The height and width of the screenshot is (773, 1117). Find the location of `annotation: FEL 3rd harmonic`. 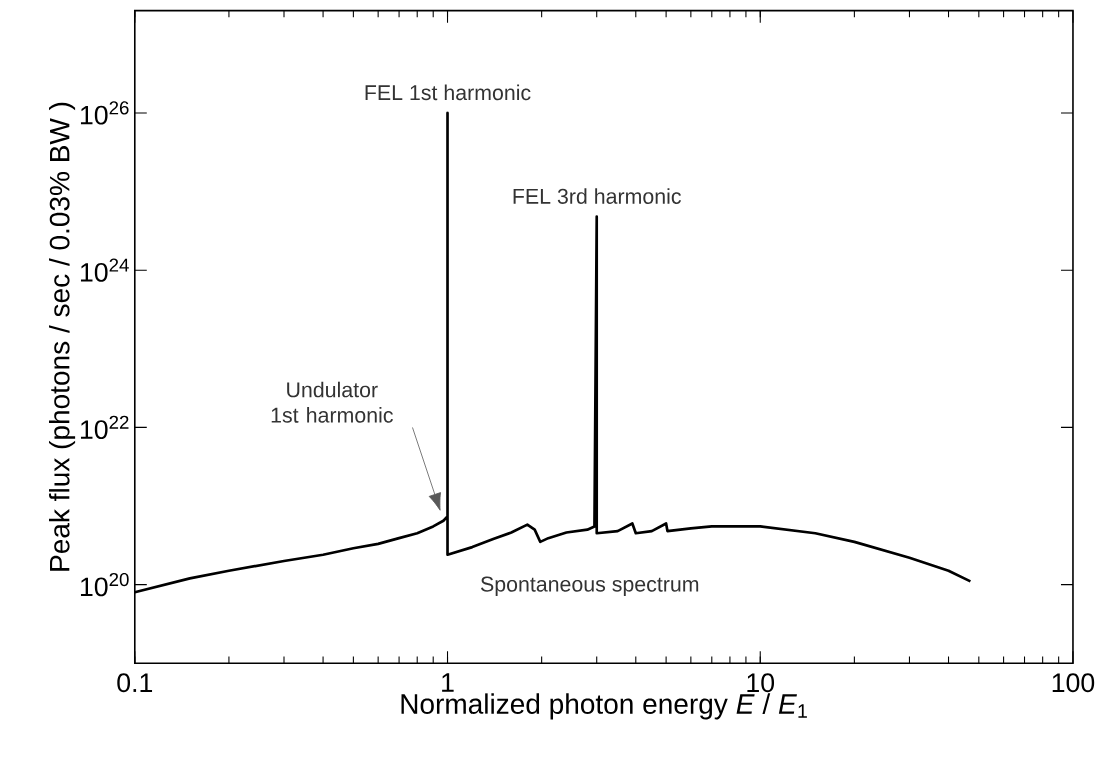

annotation: FEL 3rd harmonic is located at coordinates (597, 196).